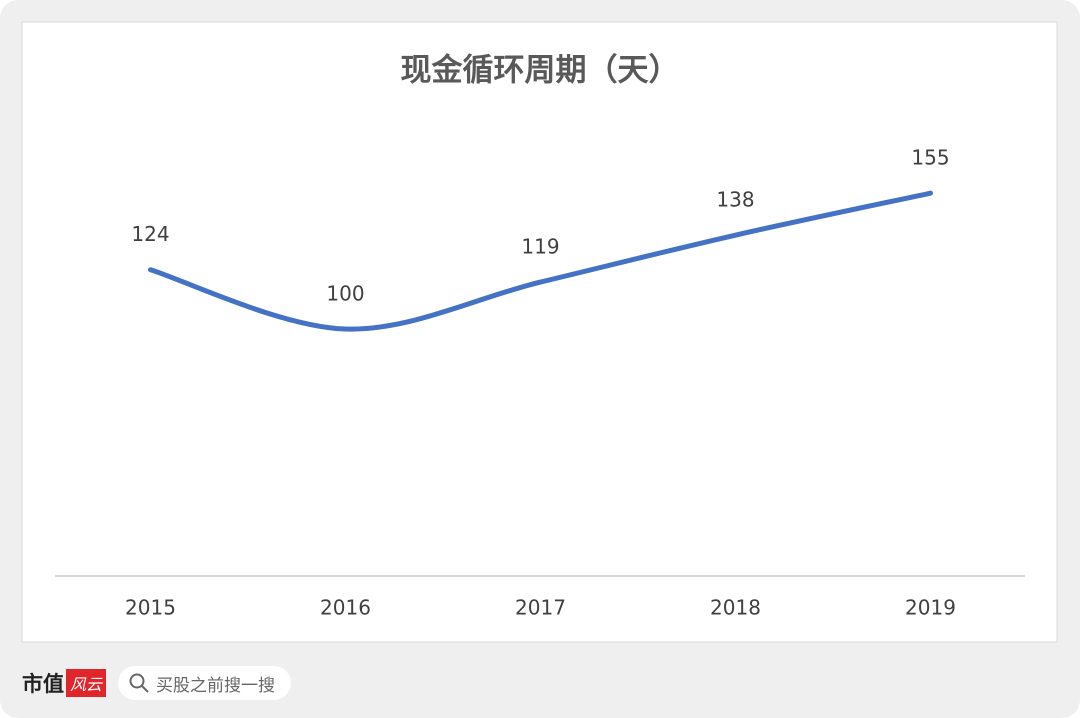  I want to click on line-series, so click(540, 261).